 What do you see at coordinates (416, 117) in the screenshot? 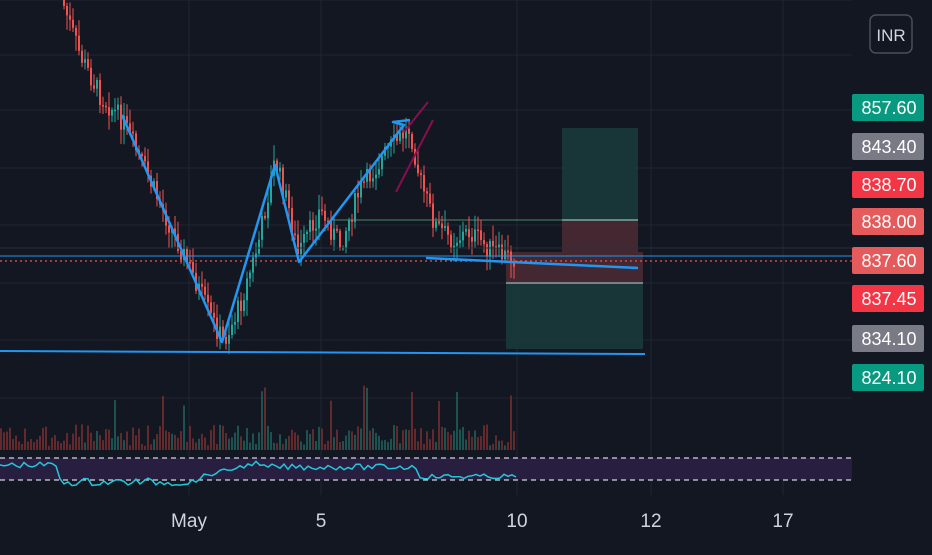
I see `channel-line-upper` at bounding box center [416, 117].